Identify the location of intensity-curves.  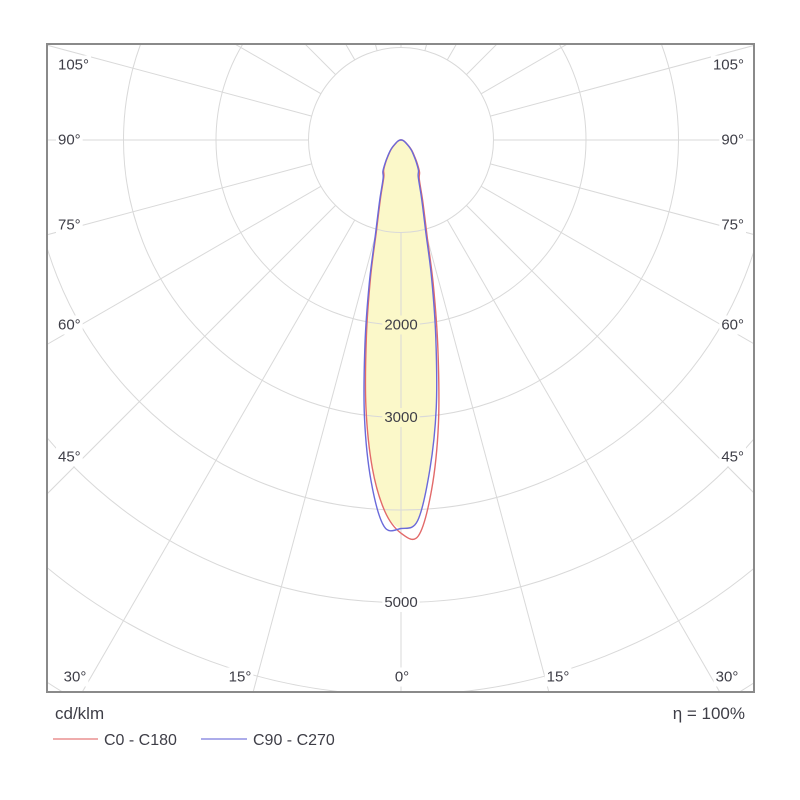
(401, 340).